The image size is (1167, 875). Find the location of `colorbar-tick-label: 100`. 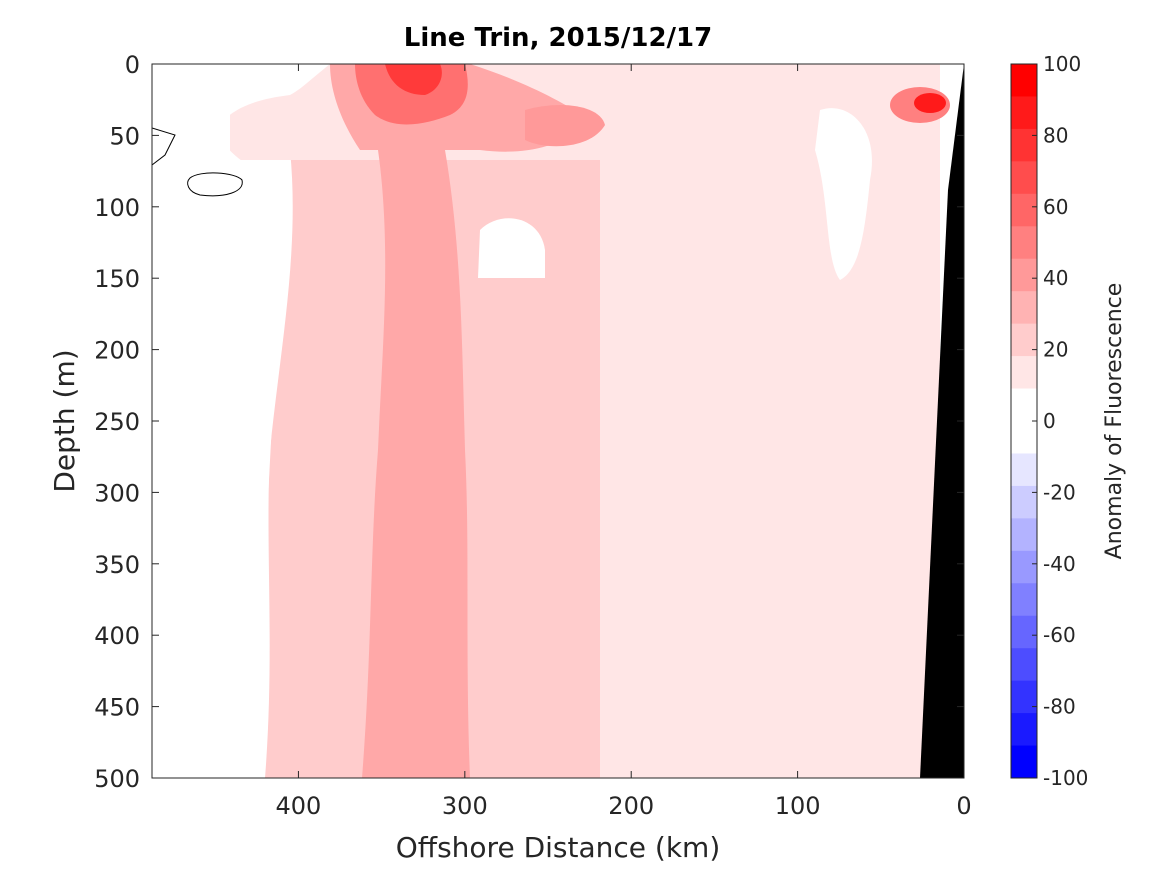

colorbar-tick-label: 100 is located at coordinates (1062, 64).